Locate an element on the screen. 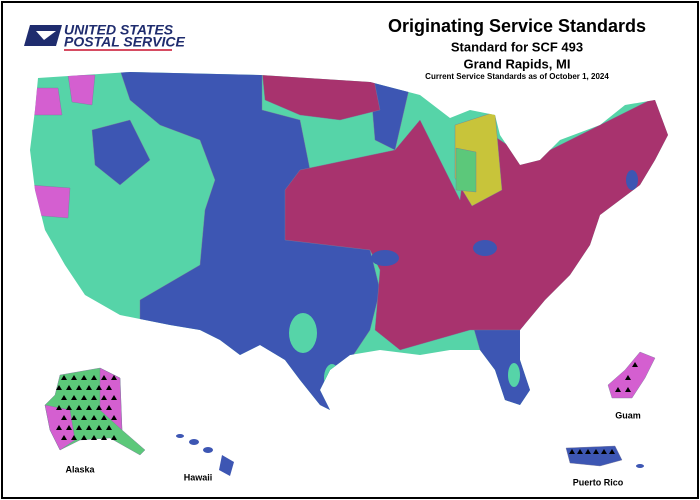  hawaii-label: Hawaii is located at coordinates (198, 477).